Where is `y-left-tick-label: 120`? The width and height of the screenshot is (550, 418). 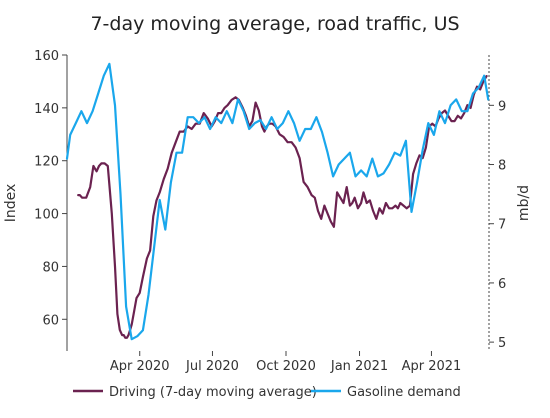 y-left-tick-label: 120 is located at coordinates (46, 162).